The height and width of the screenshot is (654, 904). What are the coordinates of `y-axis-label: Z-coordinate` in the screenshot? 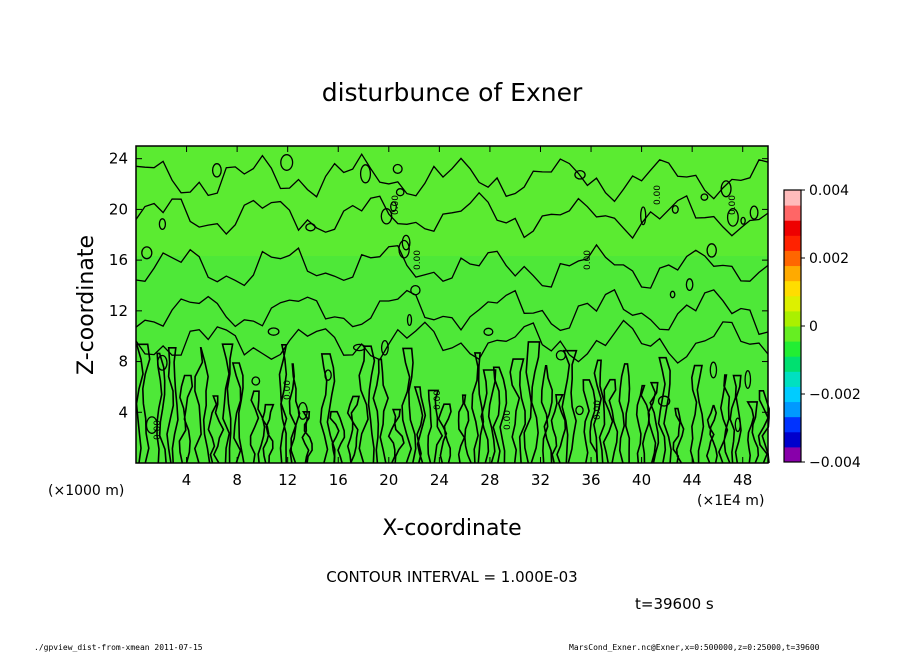 It's located at (86, 305).